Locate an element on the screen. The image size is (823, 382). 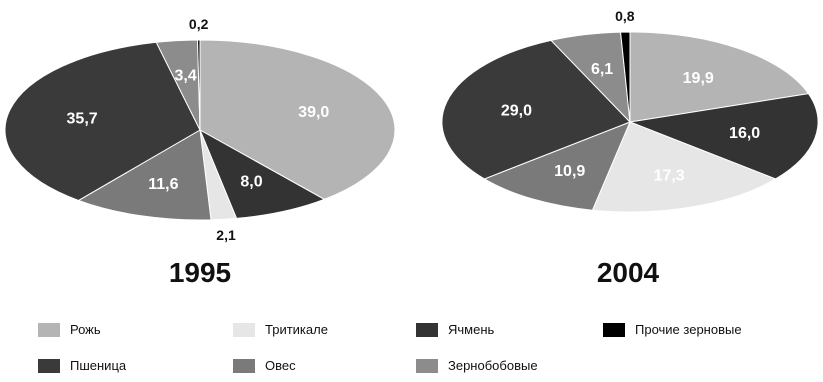
slice-label-1995-triticale: 2,1 is located at coordinates (226, 235).